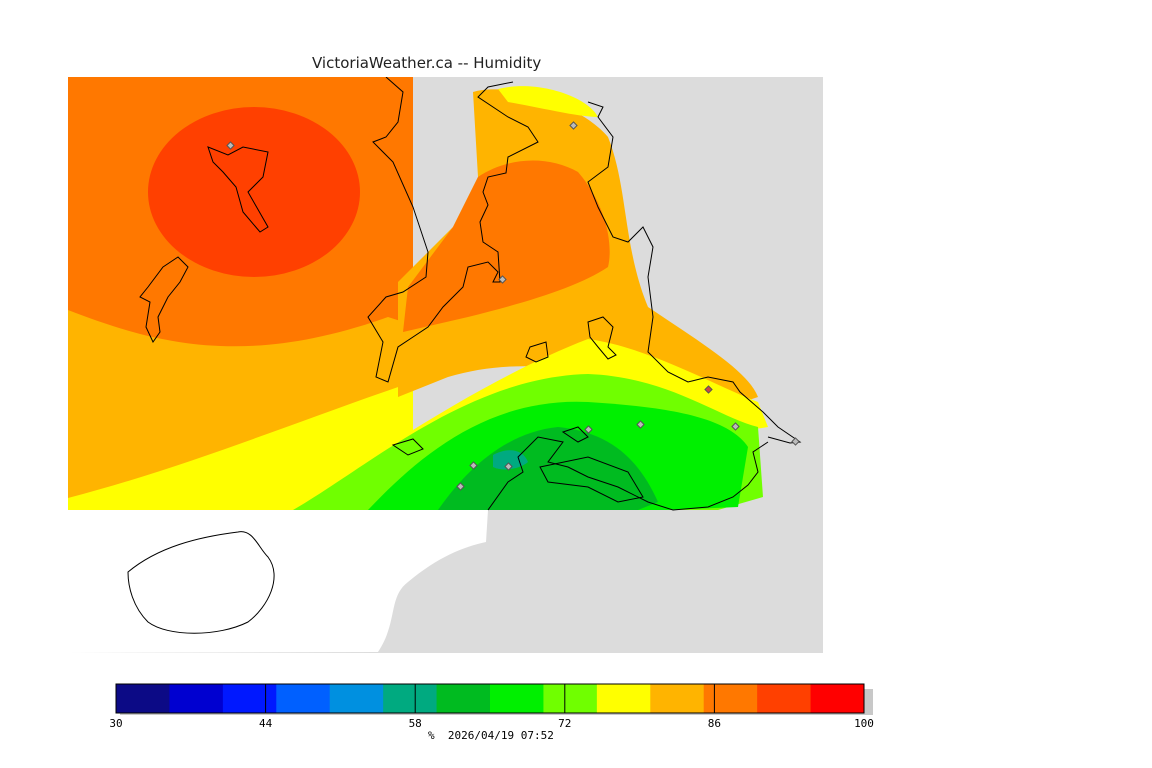 The height and width of the screenshot is (768, 1152). What do you see at coordinates (714, 723) in the screenshot?
I see `legend-tick-label: 86` at bounding box center [714, 723].